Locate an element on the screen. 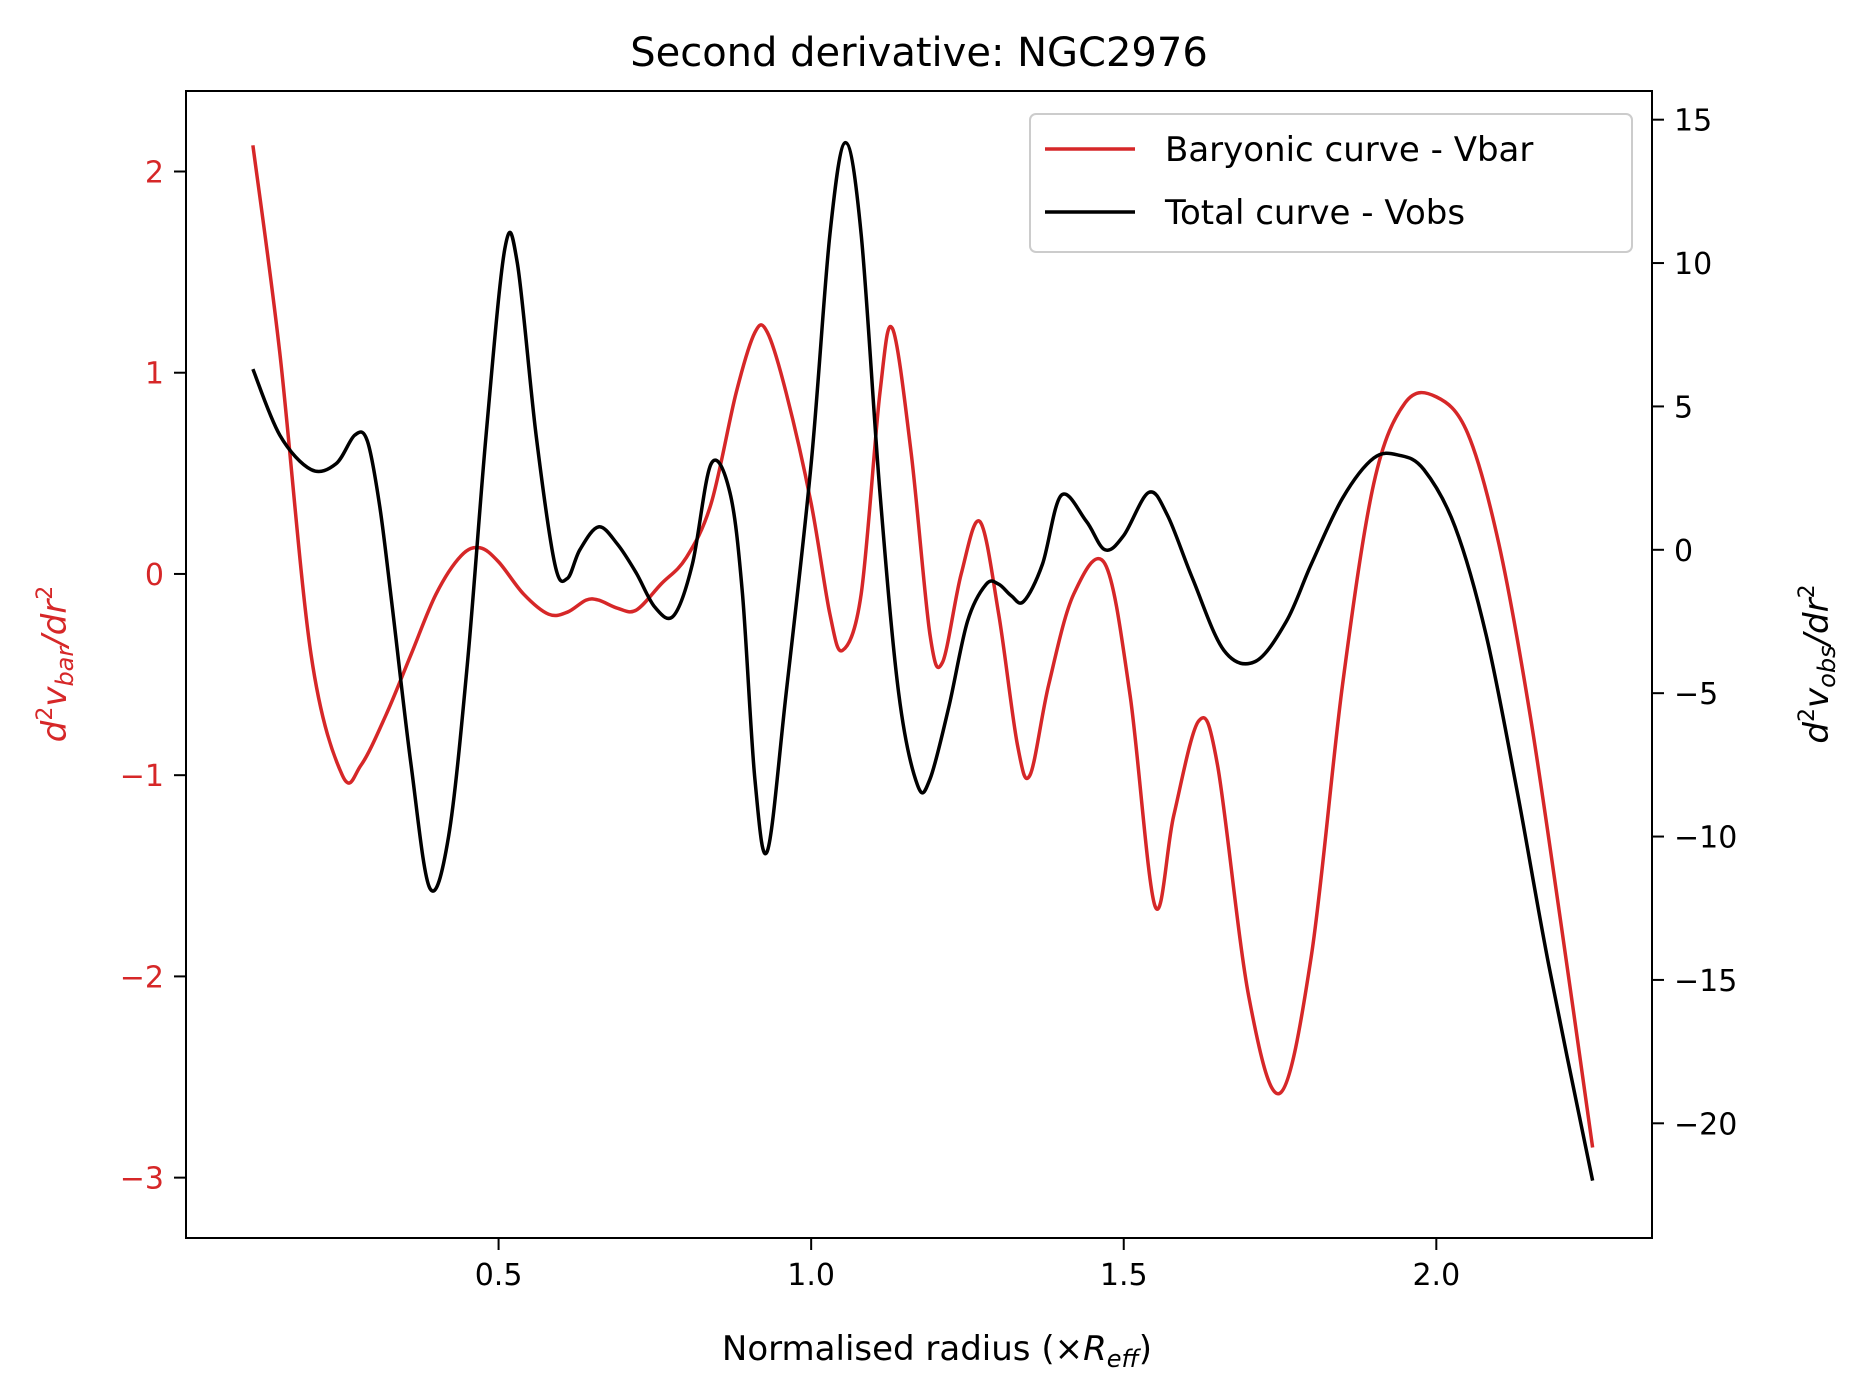  y-right-label-rest: /dr is located at coordinates (1817, 622).